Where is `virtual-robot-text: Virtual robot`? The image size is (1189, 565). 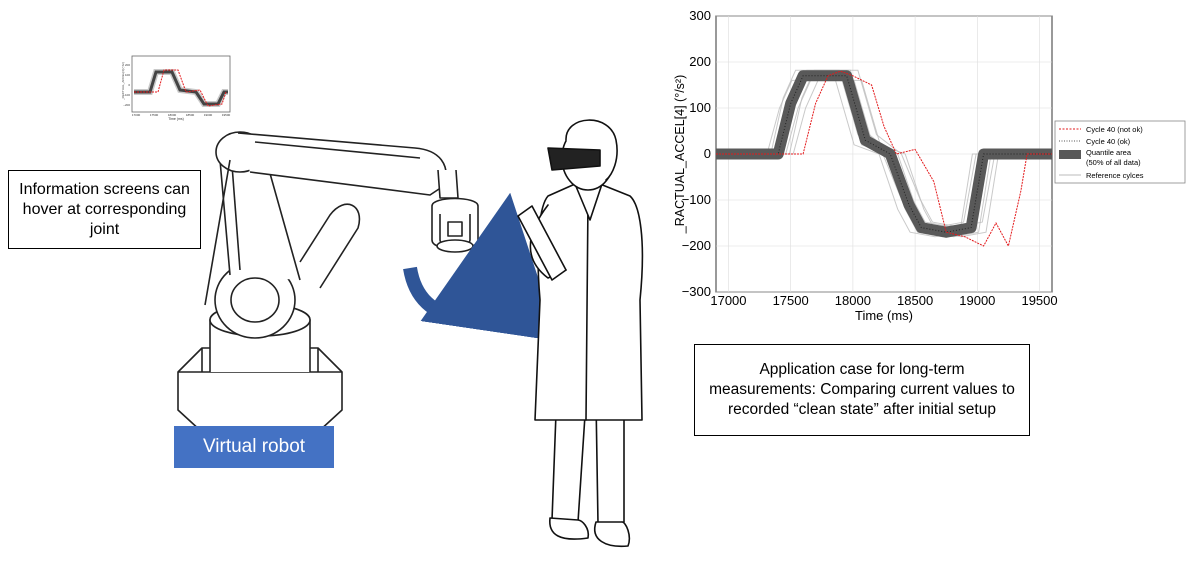
virtual-robot-text: Virtual robot is located at coordinates (254, 446).